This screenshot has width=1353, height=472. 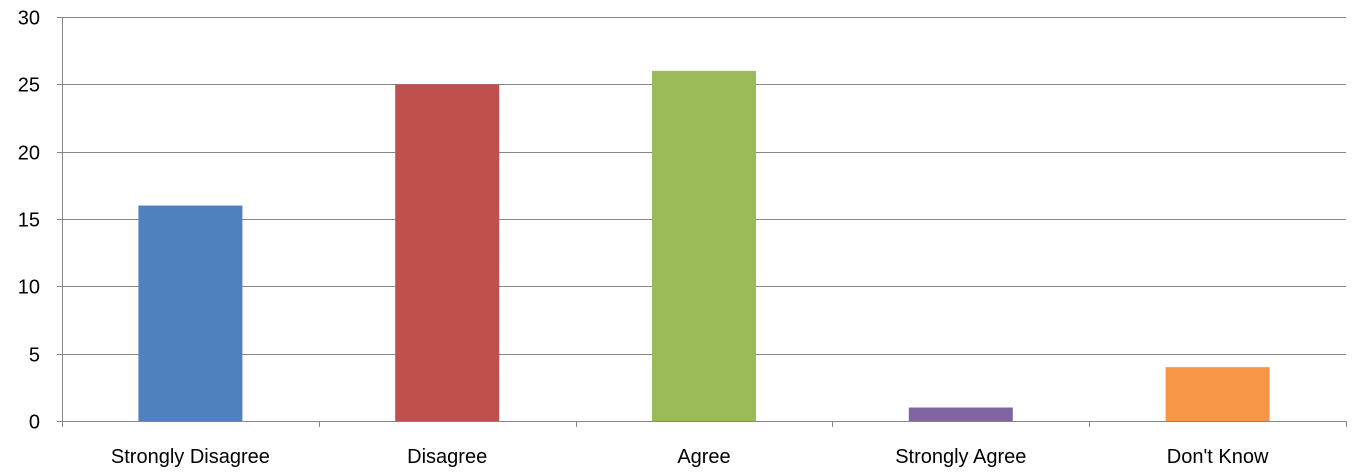 I want to click on x-tick-label: Disagree, so click(x=447, y=457).